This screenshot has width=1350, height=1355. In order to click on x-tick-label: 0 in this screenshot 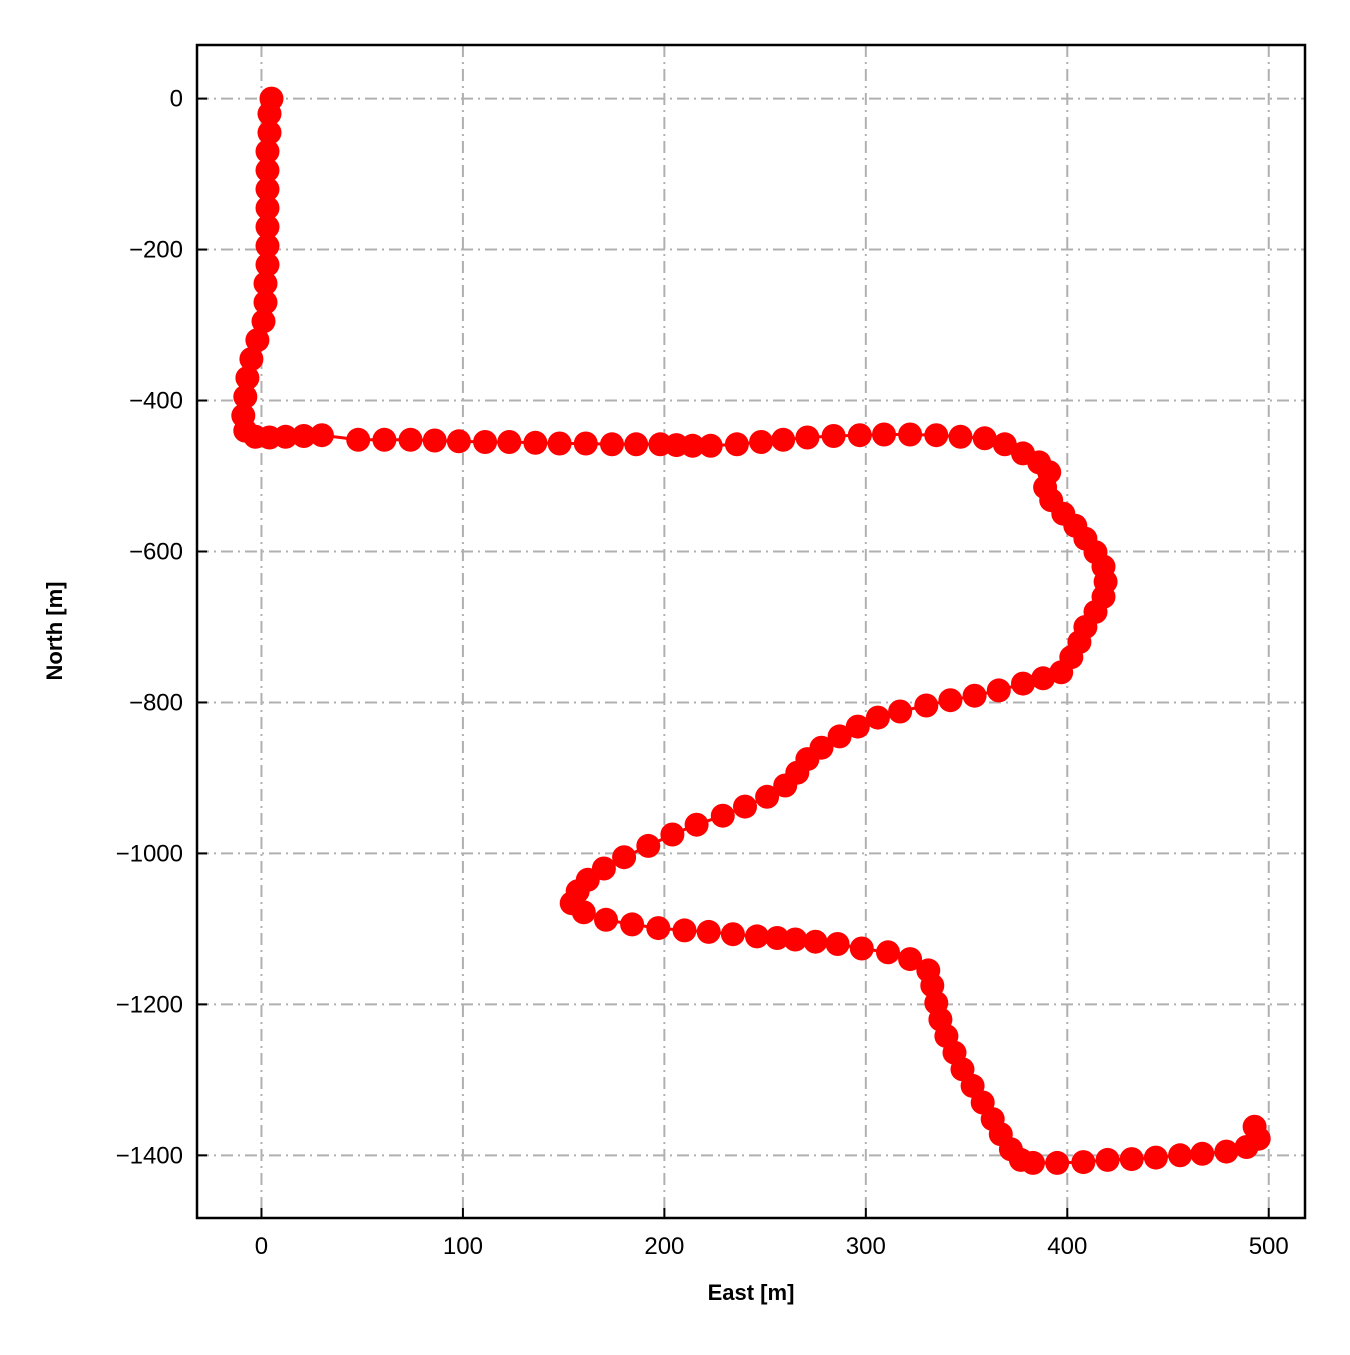, I will do `click(261, 1246)`.